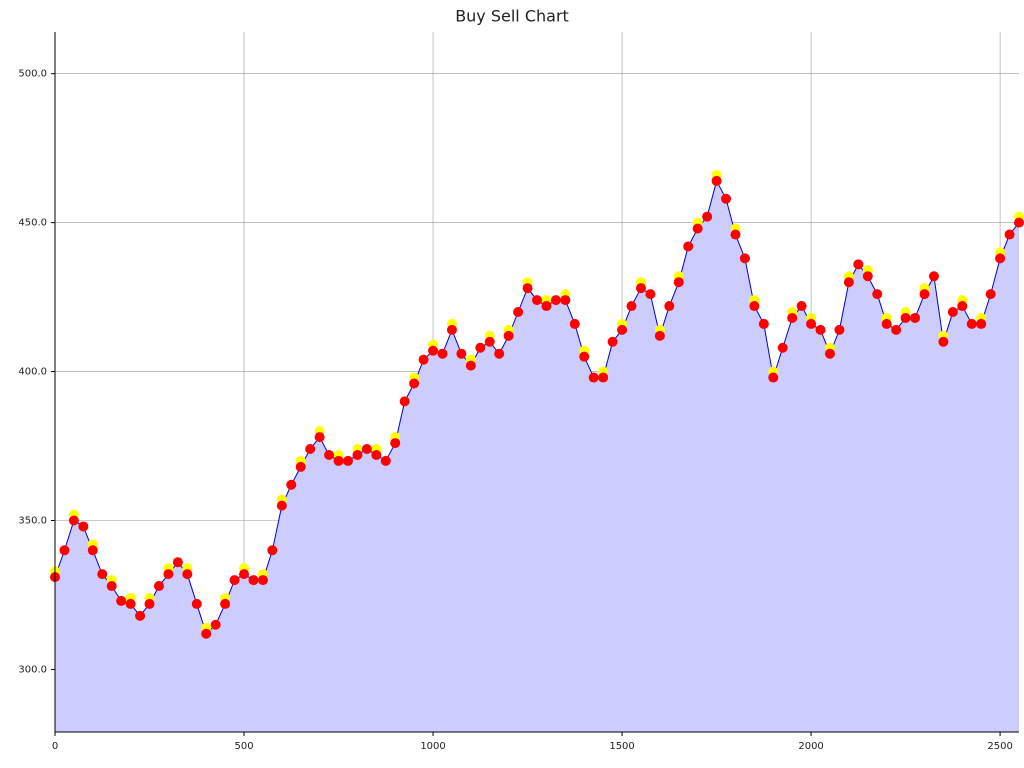 Image resolution: width=1024 pixels, height=768 pixels. What do you see at coordinates (32, 223) in the screenshot?
I see `y-tick-label: 450.0` at bounding box center [32, 223].